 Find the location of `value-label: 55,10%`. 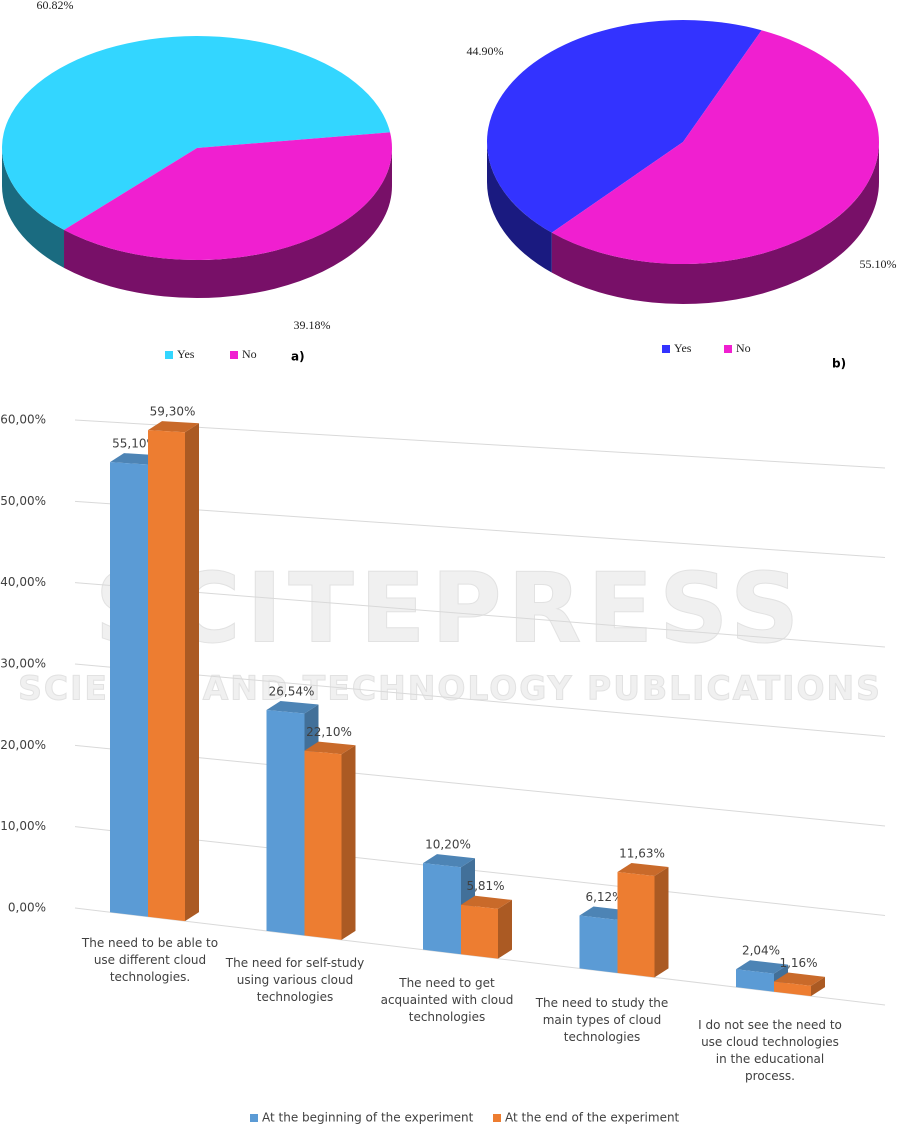

value-label: 55,10% is located at coordinates (135, 444).